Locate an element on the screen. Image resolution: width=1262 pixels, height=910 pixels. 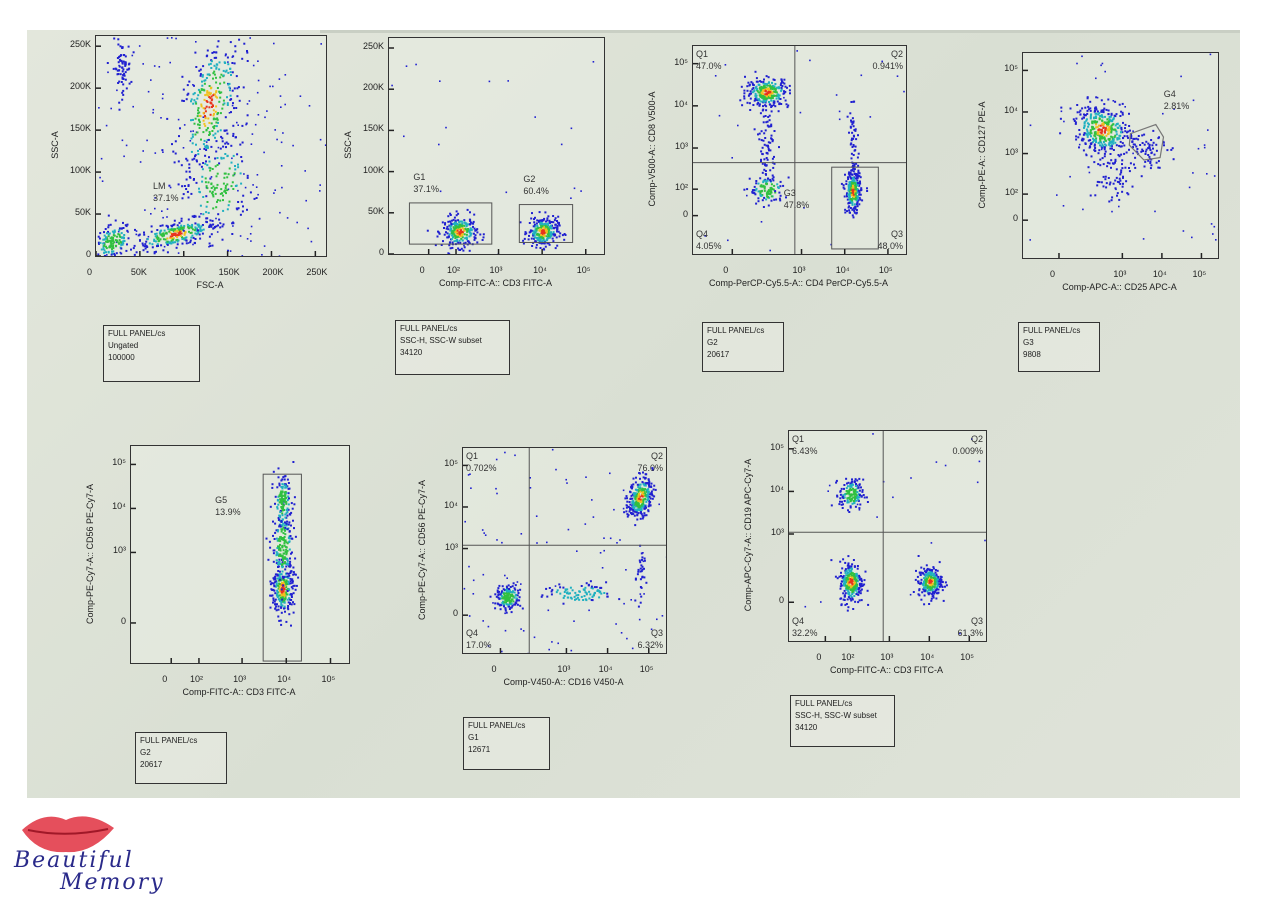
scatter-plot-2: G1 37.1% G2 60.4% is located at coordinates (496, 146).